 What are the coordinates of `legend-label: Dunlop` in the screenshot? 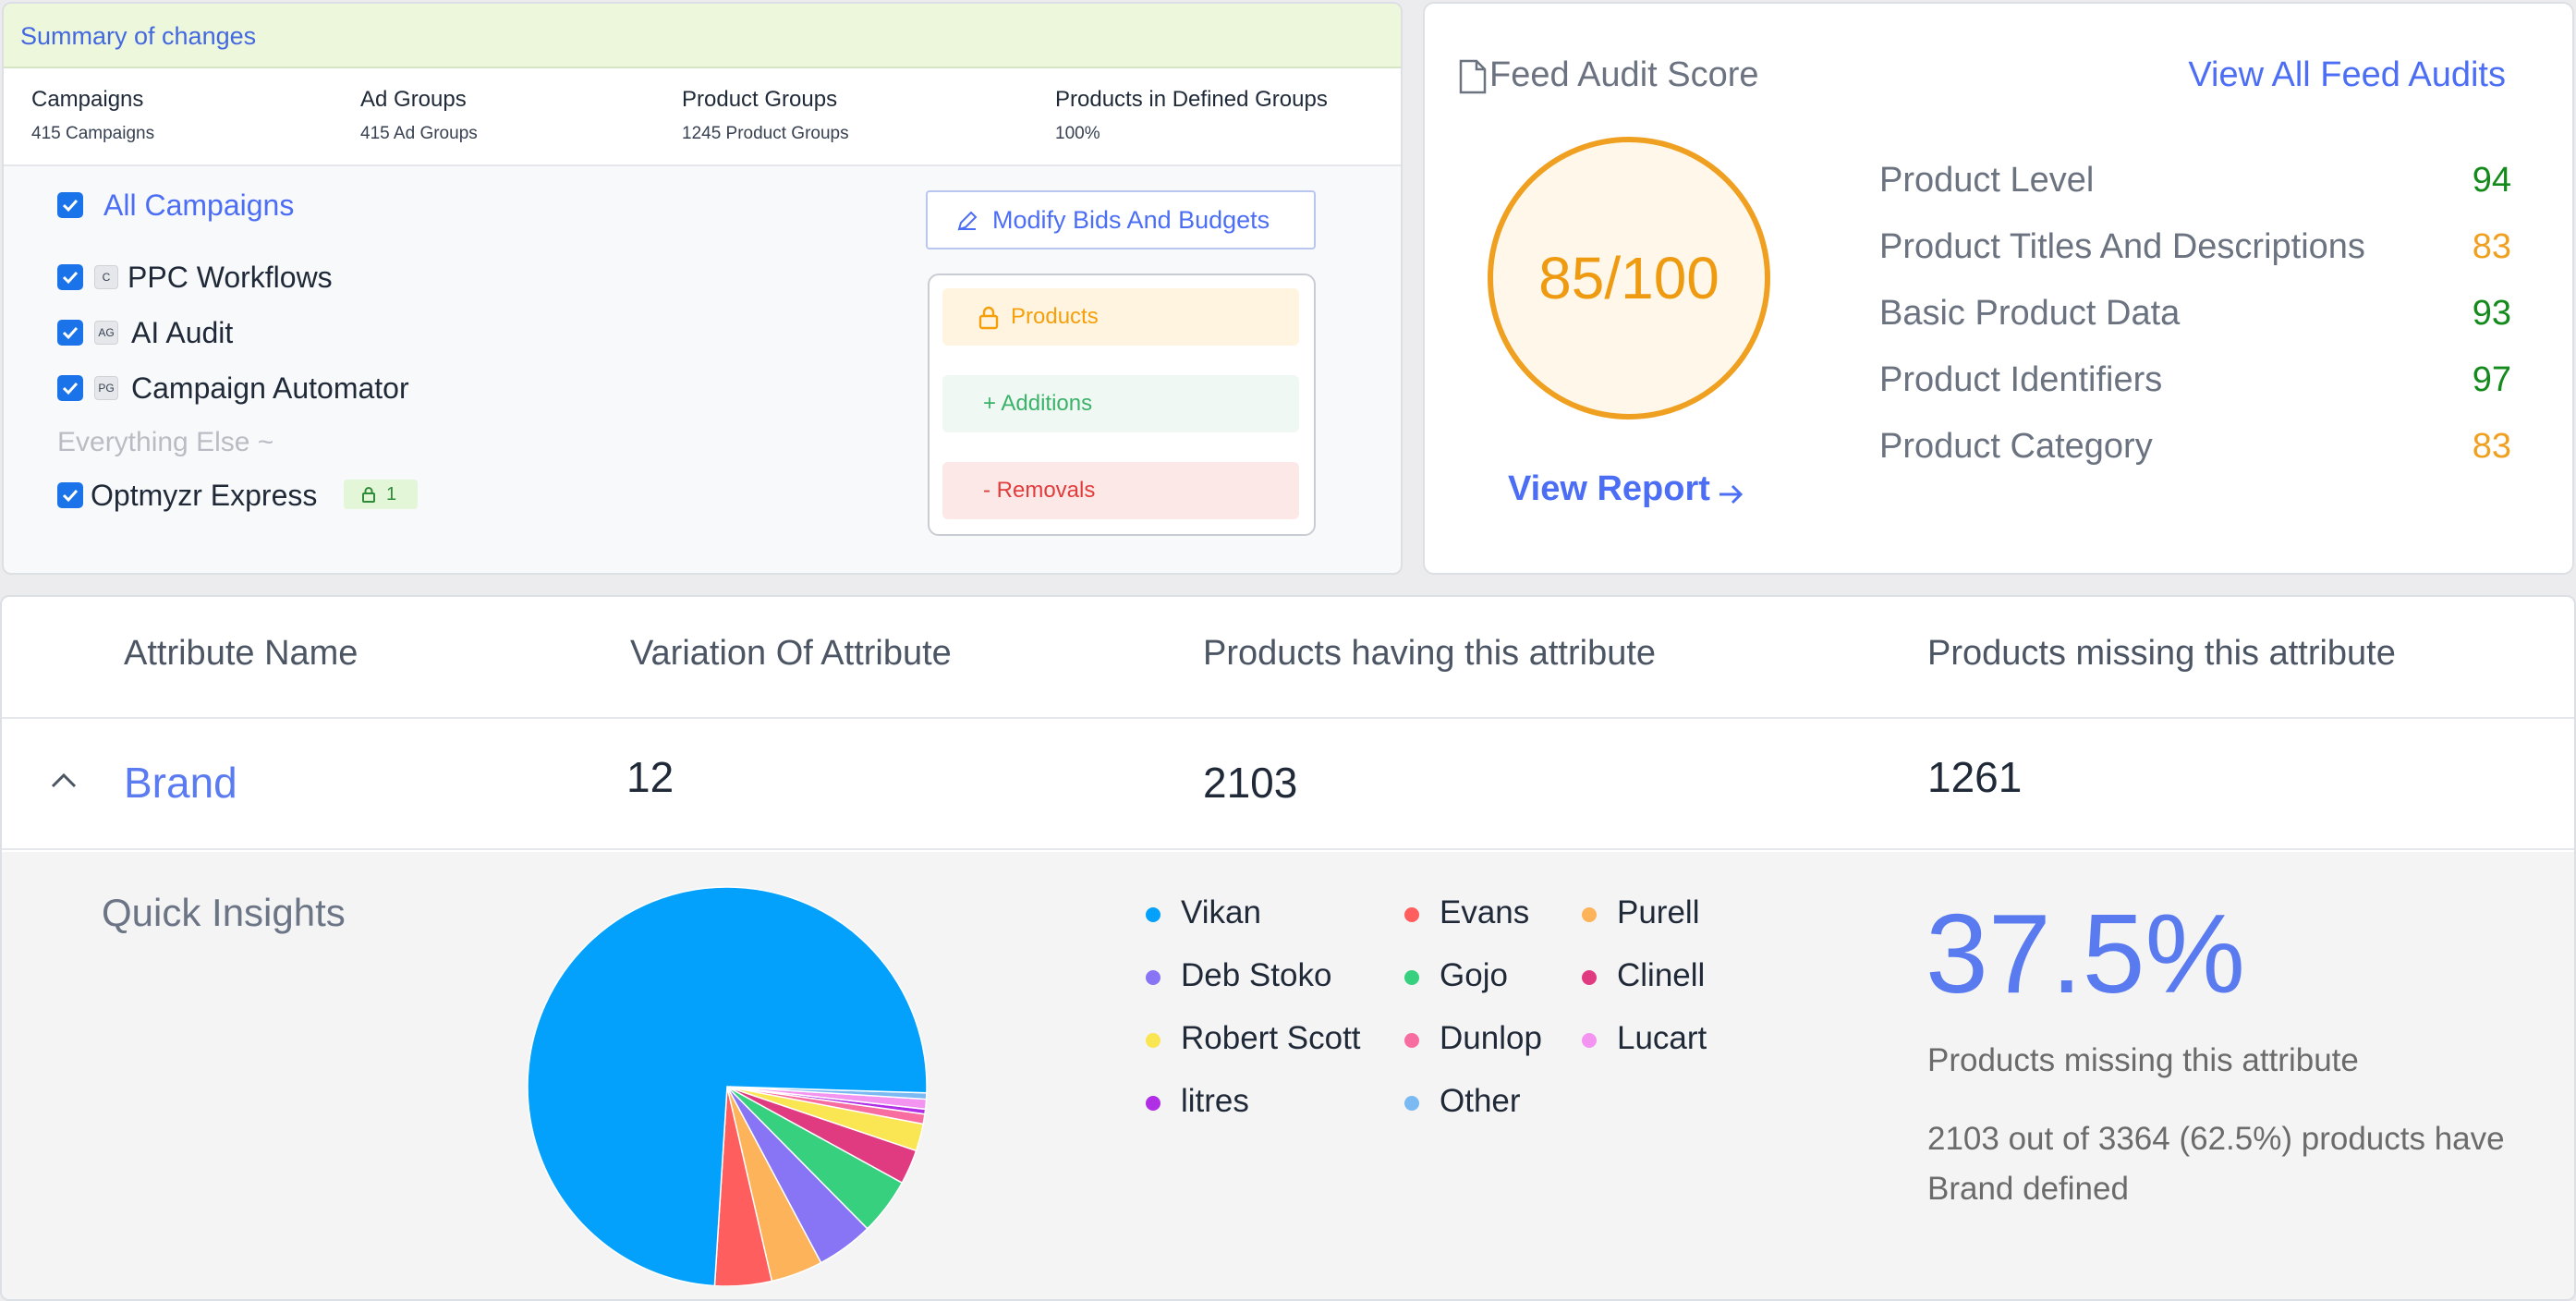 It's located at (1491, 1038).